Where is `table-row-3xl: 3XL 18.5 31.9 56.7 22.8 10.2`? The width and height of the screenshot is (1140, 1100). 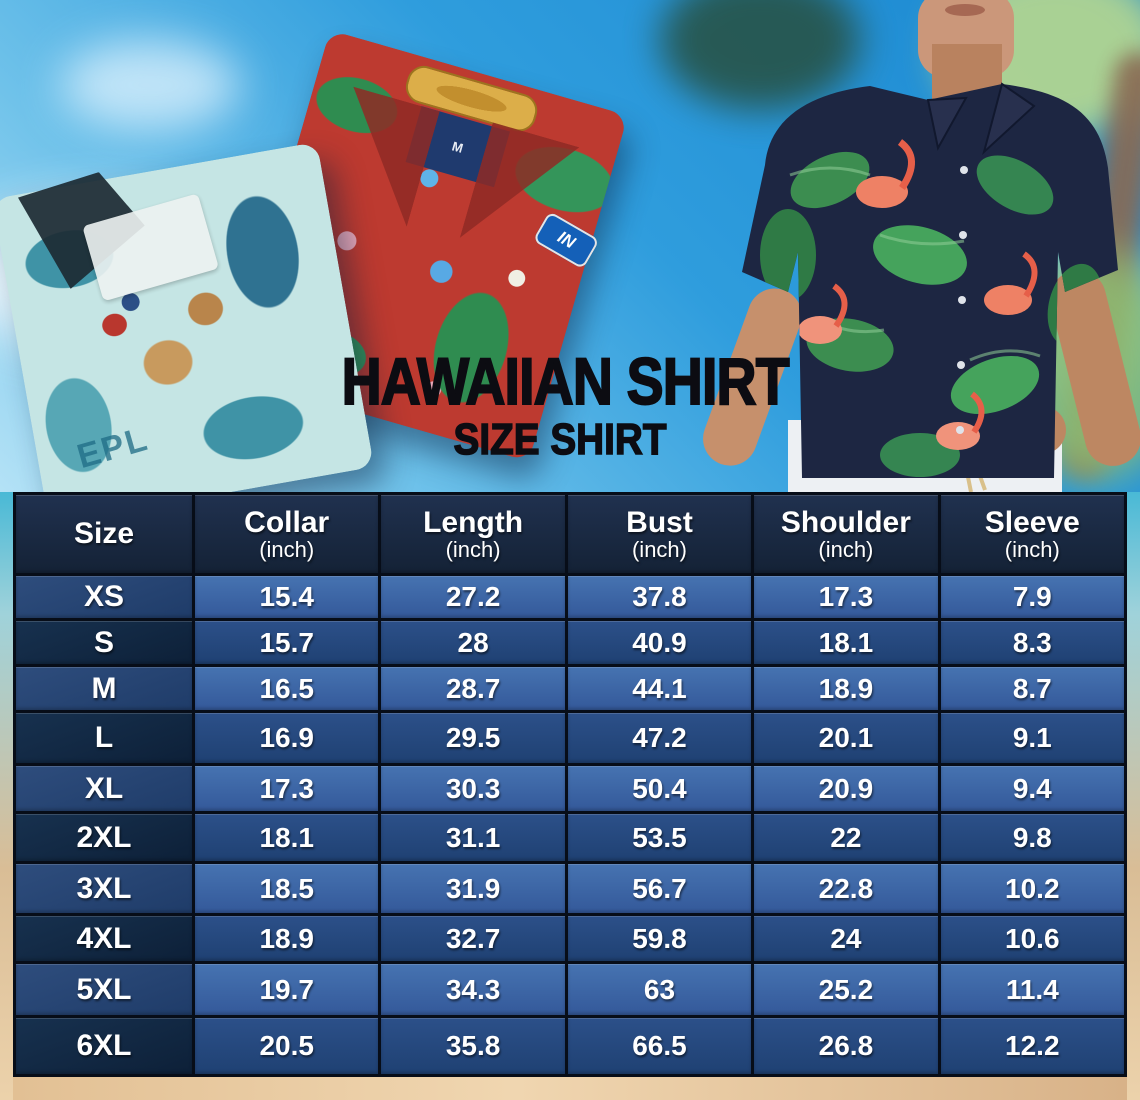
table-row-3xl: 3XL 18.5 31.9 56.7 22.8 10.2 is located at coordinates (570, 888).